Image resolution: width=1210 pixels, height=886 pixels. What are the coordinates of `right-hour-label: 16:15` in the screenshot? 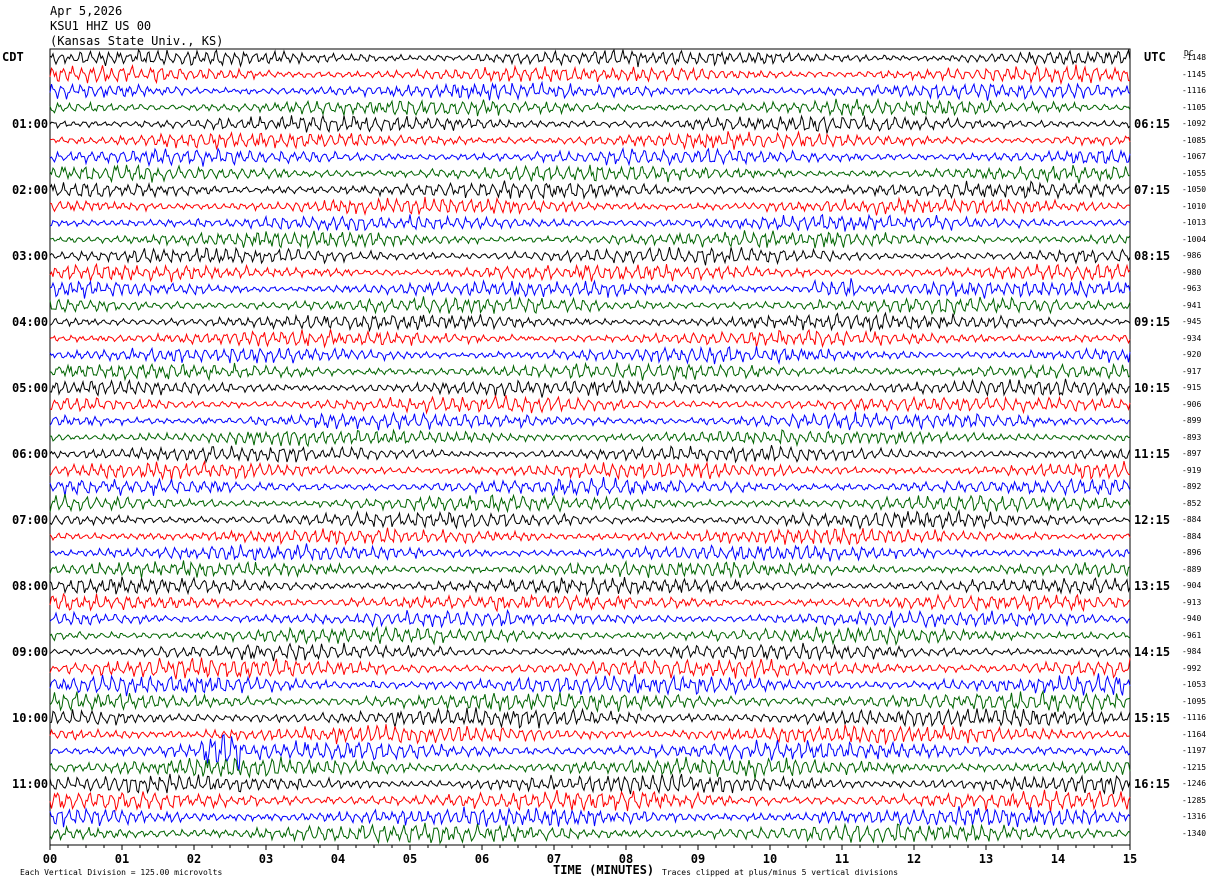 It's located at (1152, 784).